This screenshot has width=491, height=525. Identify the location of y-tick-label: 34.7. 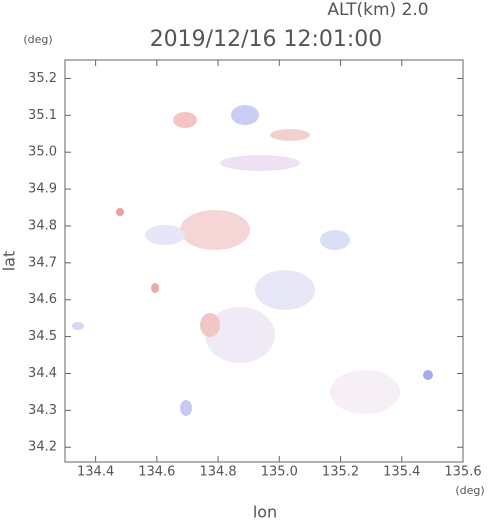
(42, 262).